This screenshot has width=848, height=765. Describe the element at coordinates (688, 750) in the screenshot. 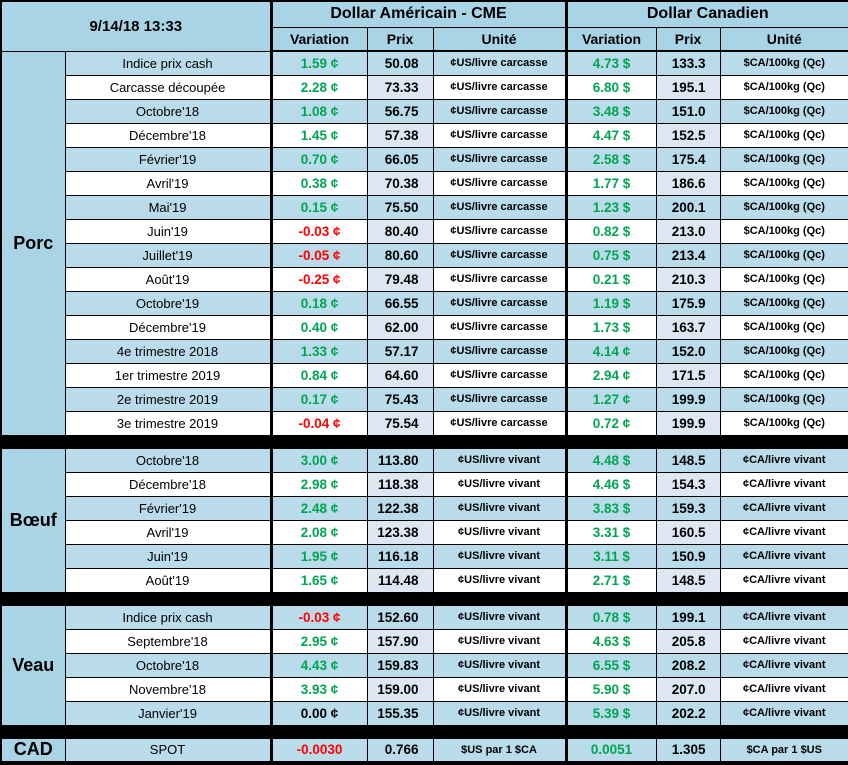

I see `ca-price: 1.305` at that location.